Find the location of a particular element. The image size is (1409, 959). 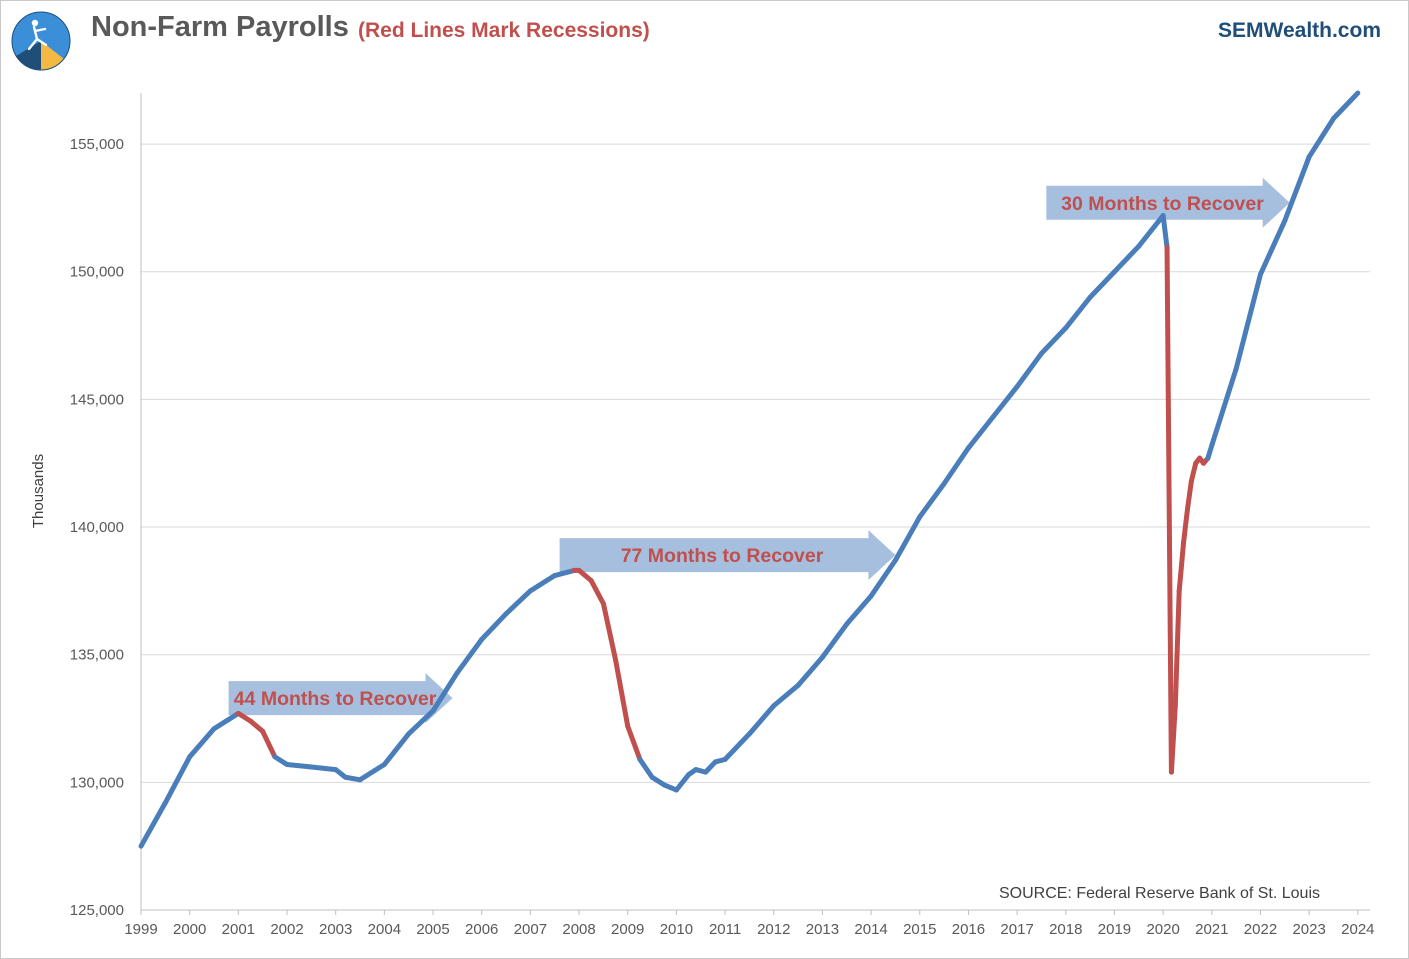

y-tick-label: 130,000 is located at coordinates (97, 782).